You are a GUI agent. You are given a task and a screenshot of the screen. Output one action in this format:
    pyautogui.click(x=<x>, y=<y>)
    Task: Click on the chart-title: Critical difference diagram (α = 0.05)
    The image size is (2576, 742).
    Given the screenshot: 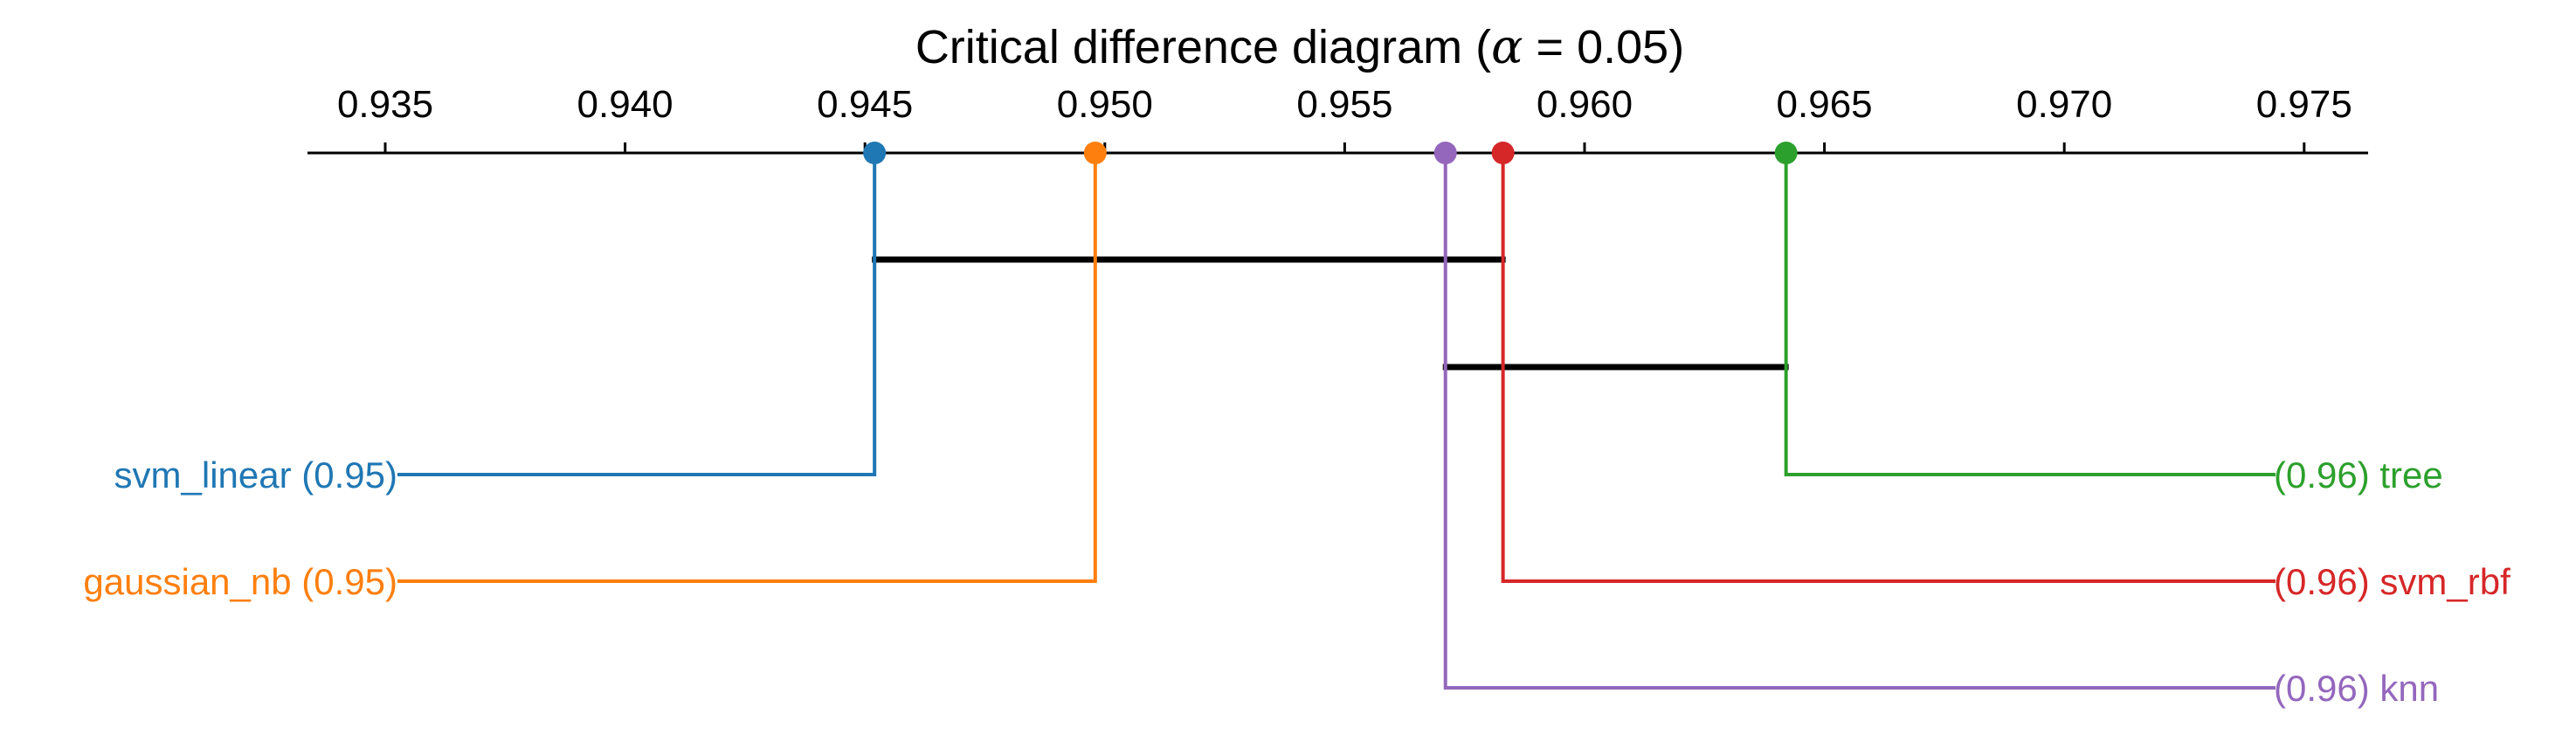 What is the action you would take?
    pyautogui.click(x=1299, y=46)
    